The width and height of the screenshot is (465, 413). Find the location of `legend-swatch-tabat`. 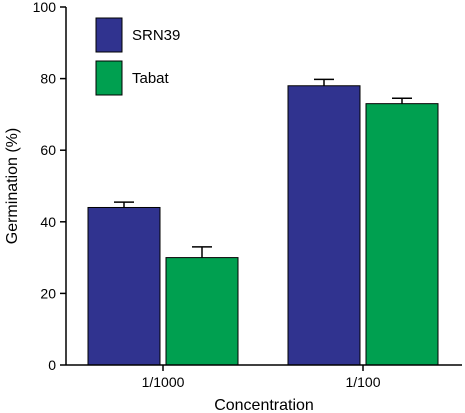

legend-swatch-tabat is located at coordinates (109, 78).